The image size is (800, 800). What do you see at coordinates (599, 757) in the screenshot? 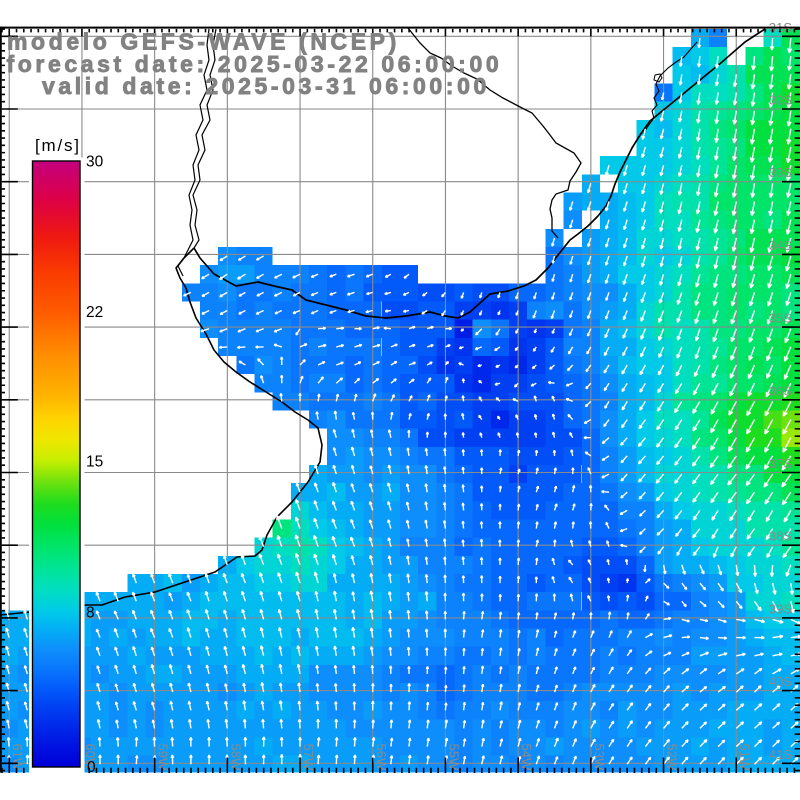
I see `svg-text: 53W` at bounding box center [599, 757].